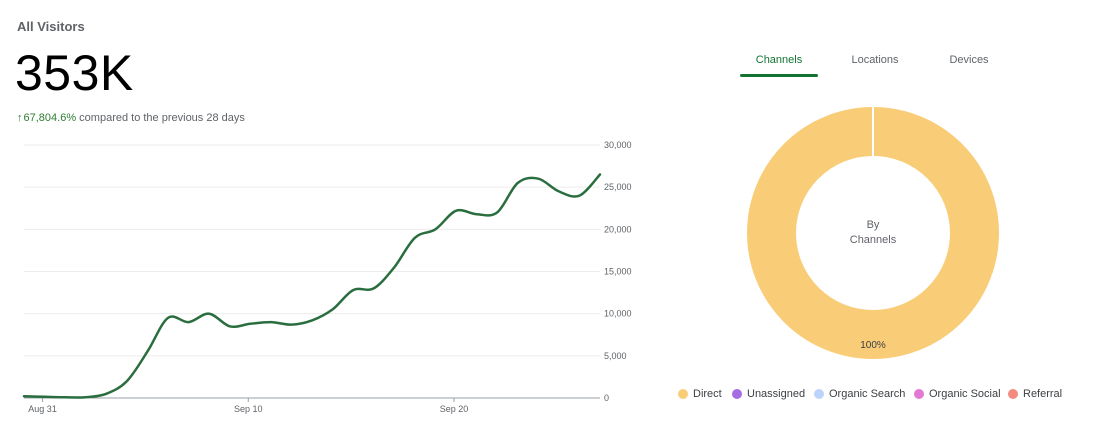 The width and height of the screenshot is (1100, 422). I want to click on tab-label: Locations, so click(875, 60).